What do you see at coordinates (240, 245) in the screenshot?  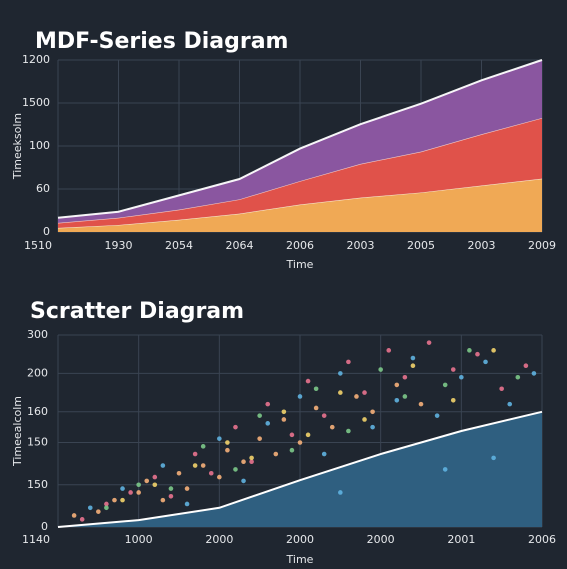 I see `x-tick-label: 2064` at bounding box center [240, 245].